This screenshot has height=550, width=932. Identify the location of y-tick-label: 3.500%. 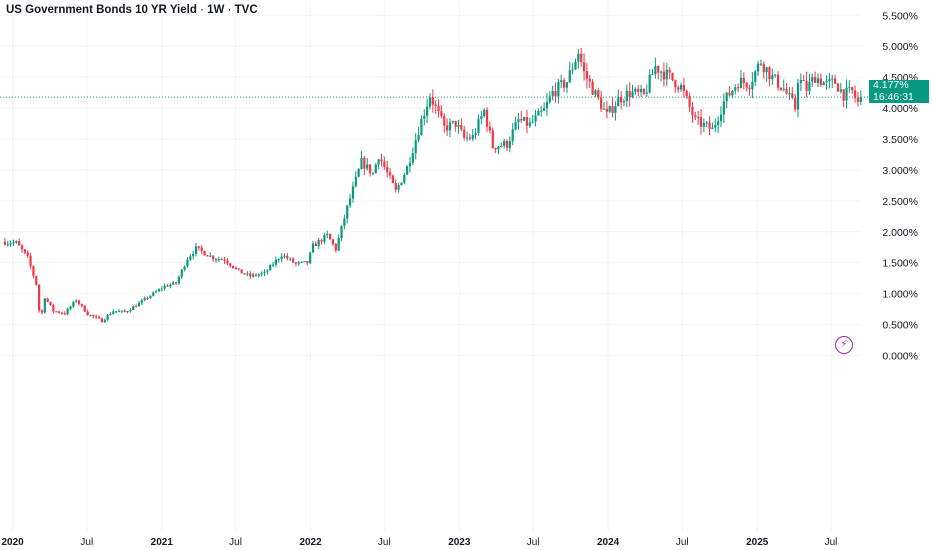
(900, 140).